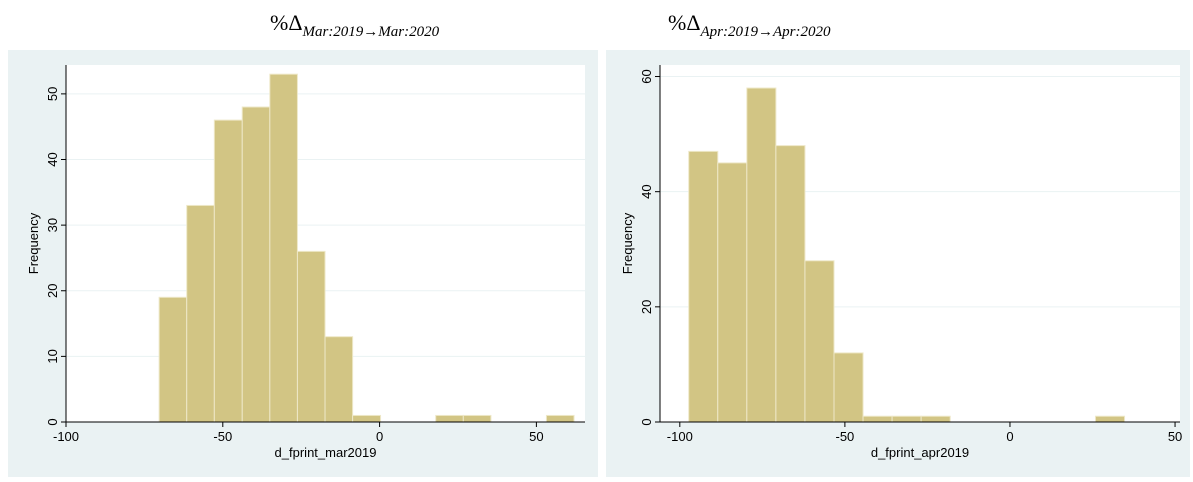 The image size is (1193, 482). Describe the element at coordinates (920, 452) in the screenshot. I see `x-axis-label: d_fprint_apr2019` at that location.